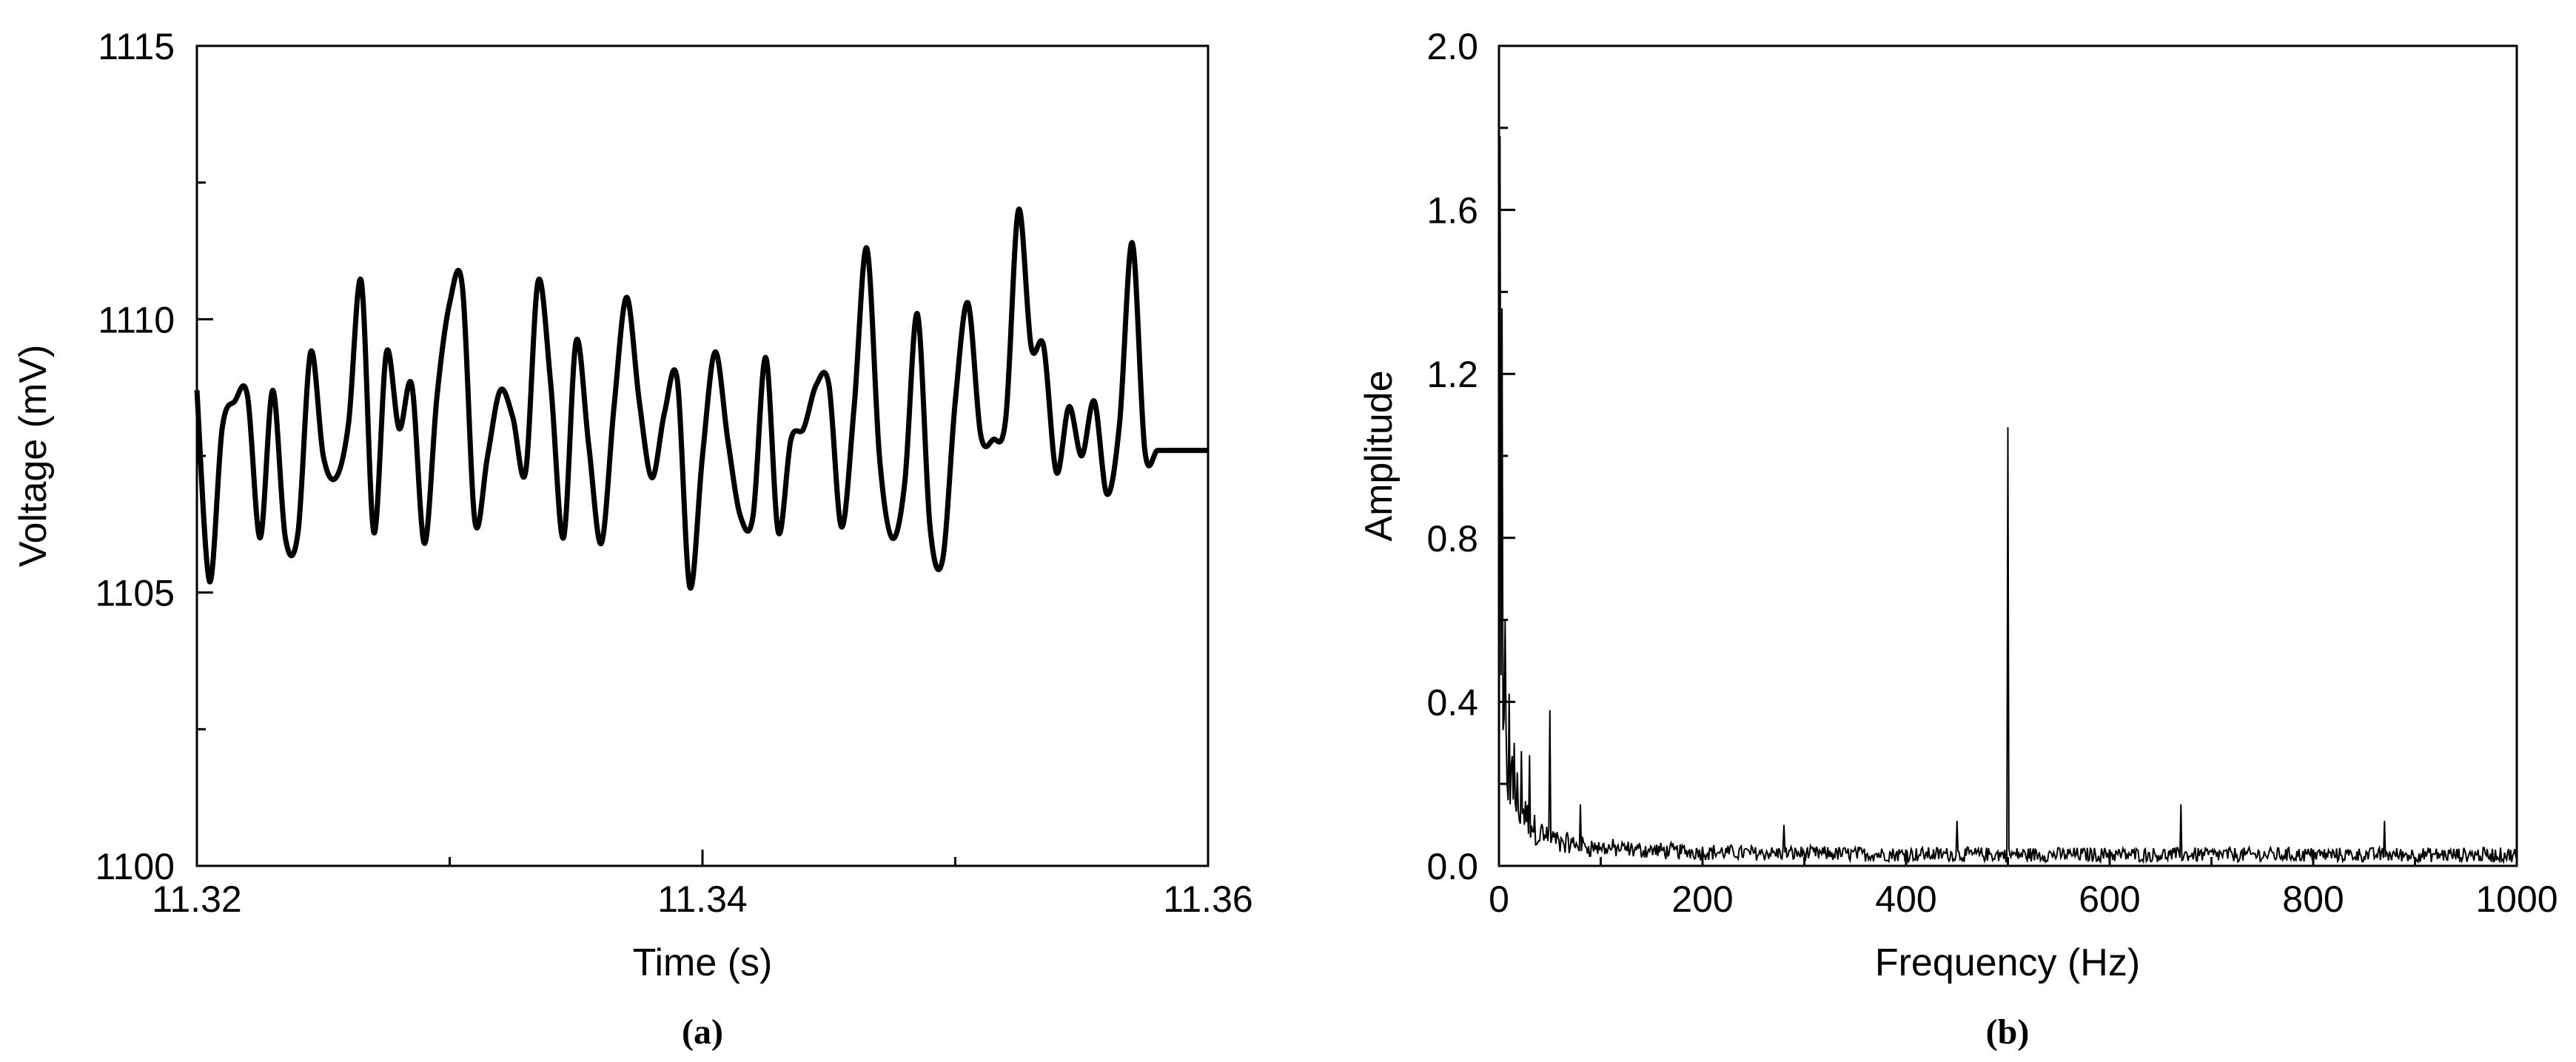 Image resolution: width=2576 pixels, height=1062 pixels. What do you see at coordinates (701, 398) in the screenshot?
I see `panel-a-voltage-series-line` at bounding box center [701, 398].